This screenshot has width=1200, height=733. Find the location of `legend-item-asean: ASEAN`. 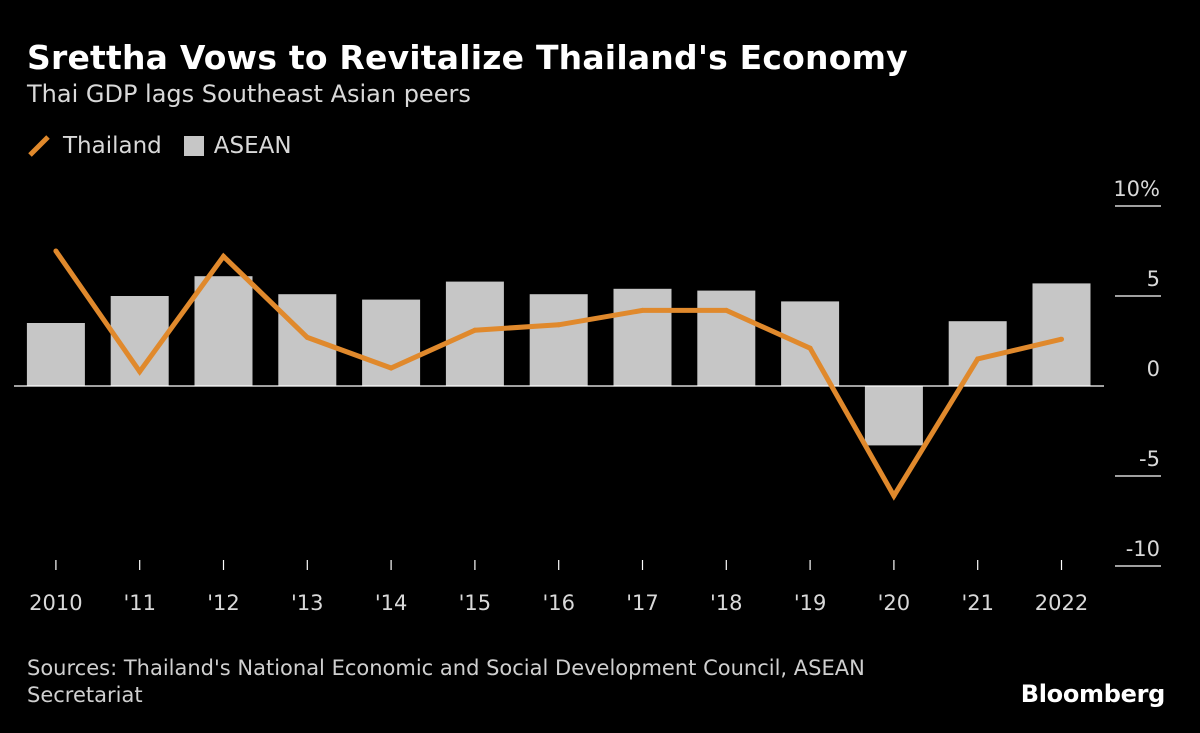

legend-item-asean: ASEAN is located at coordinates (237, 146).